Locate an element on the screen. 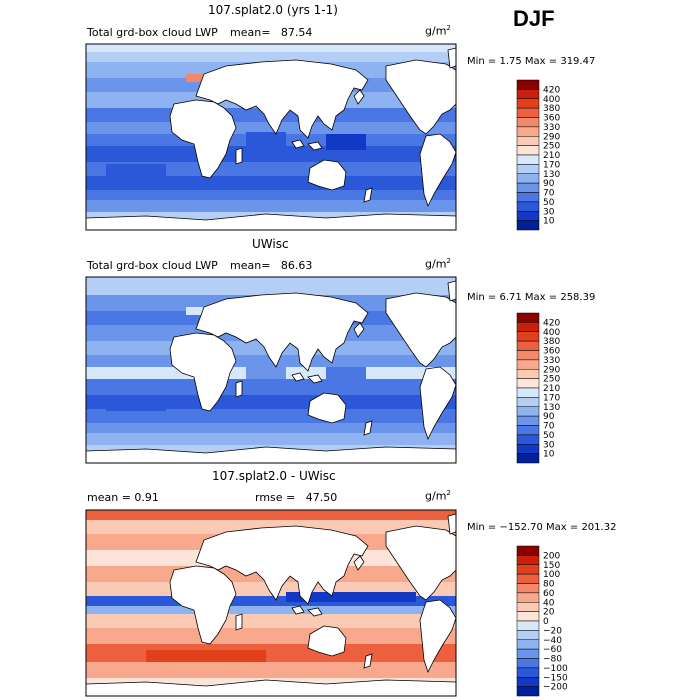  panel-3-map is located at coordinates (271, 603).